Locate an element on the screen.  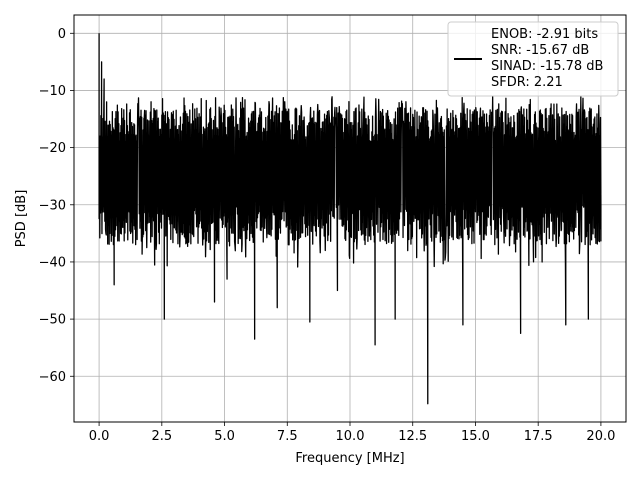
y-tick-label: −50 is located at coordinates (52, 320).